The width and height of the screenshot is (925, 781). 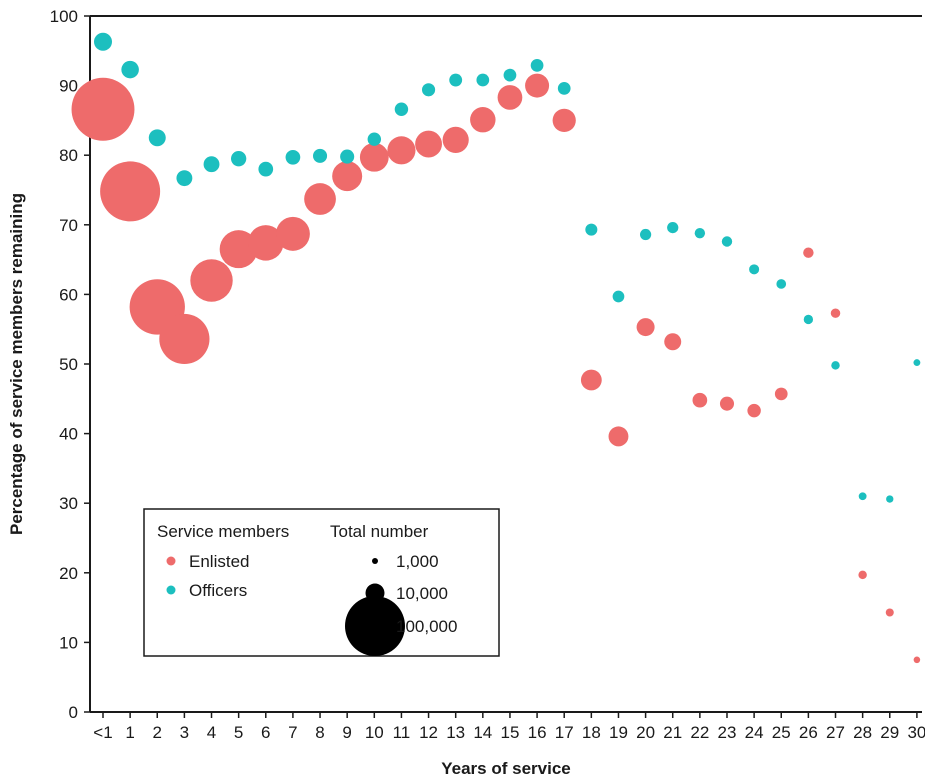 What do you see at coordinates (223, 531) in the screenshot?
I see `legend-group-title: Service members` at bounding box center [223, 531].